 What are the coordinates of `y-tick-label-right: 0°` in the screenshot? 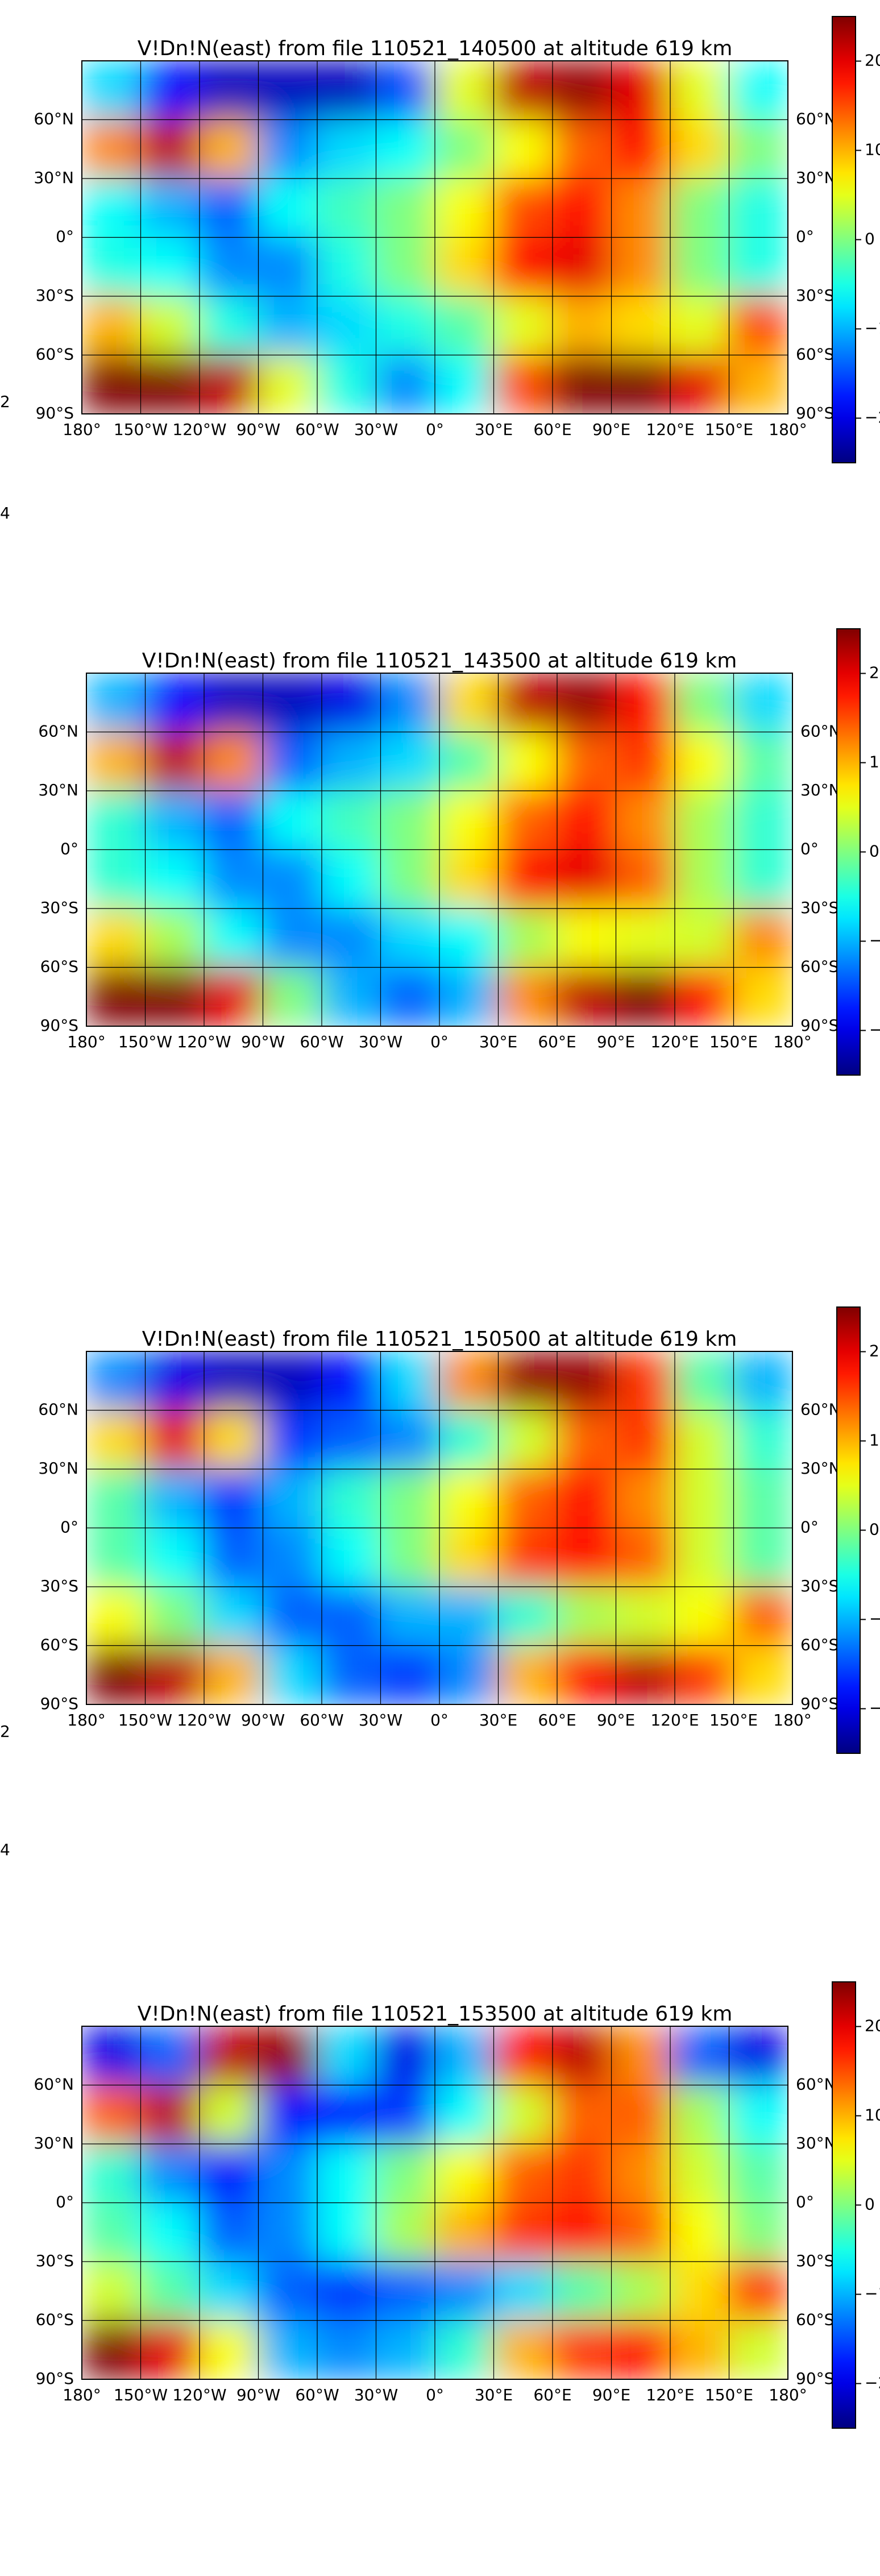 It's located at (809, 849).